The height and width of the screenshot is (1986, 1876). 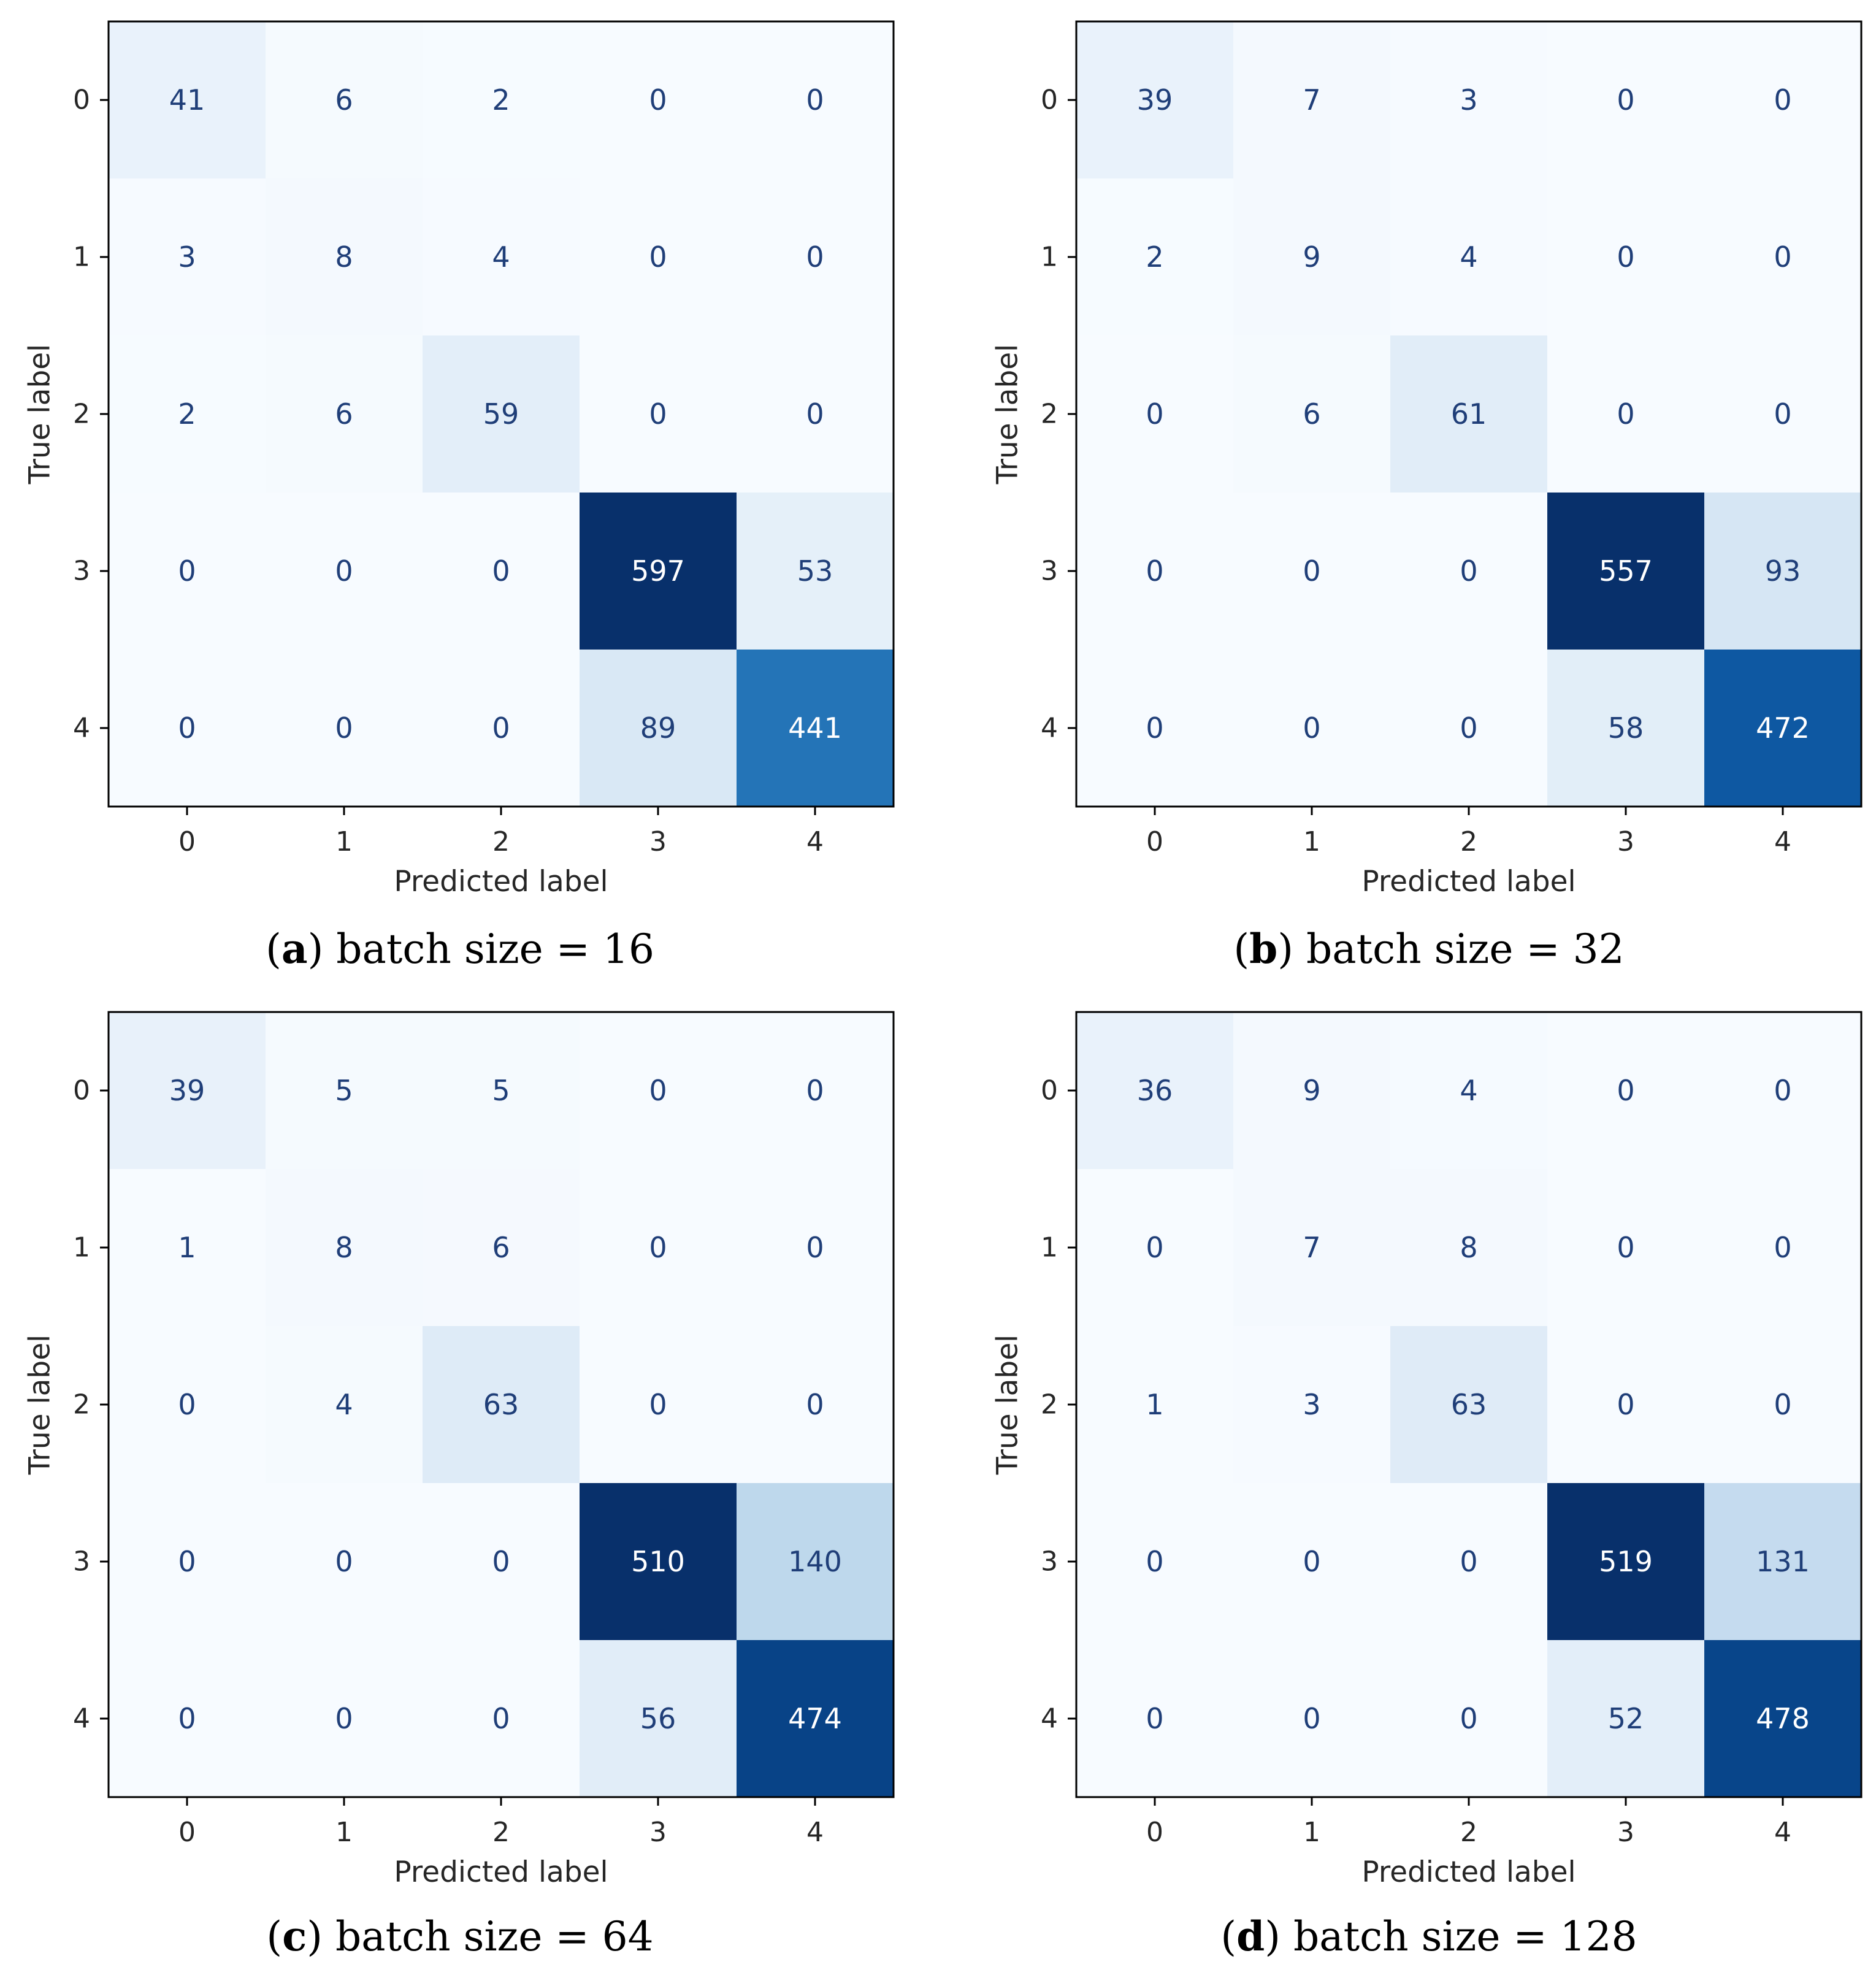 I want to click on cell-value-2-2: 59, so click(x=501, y=414).